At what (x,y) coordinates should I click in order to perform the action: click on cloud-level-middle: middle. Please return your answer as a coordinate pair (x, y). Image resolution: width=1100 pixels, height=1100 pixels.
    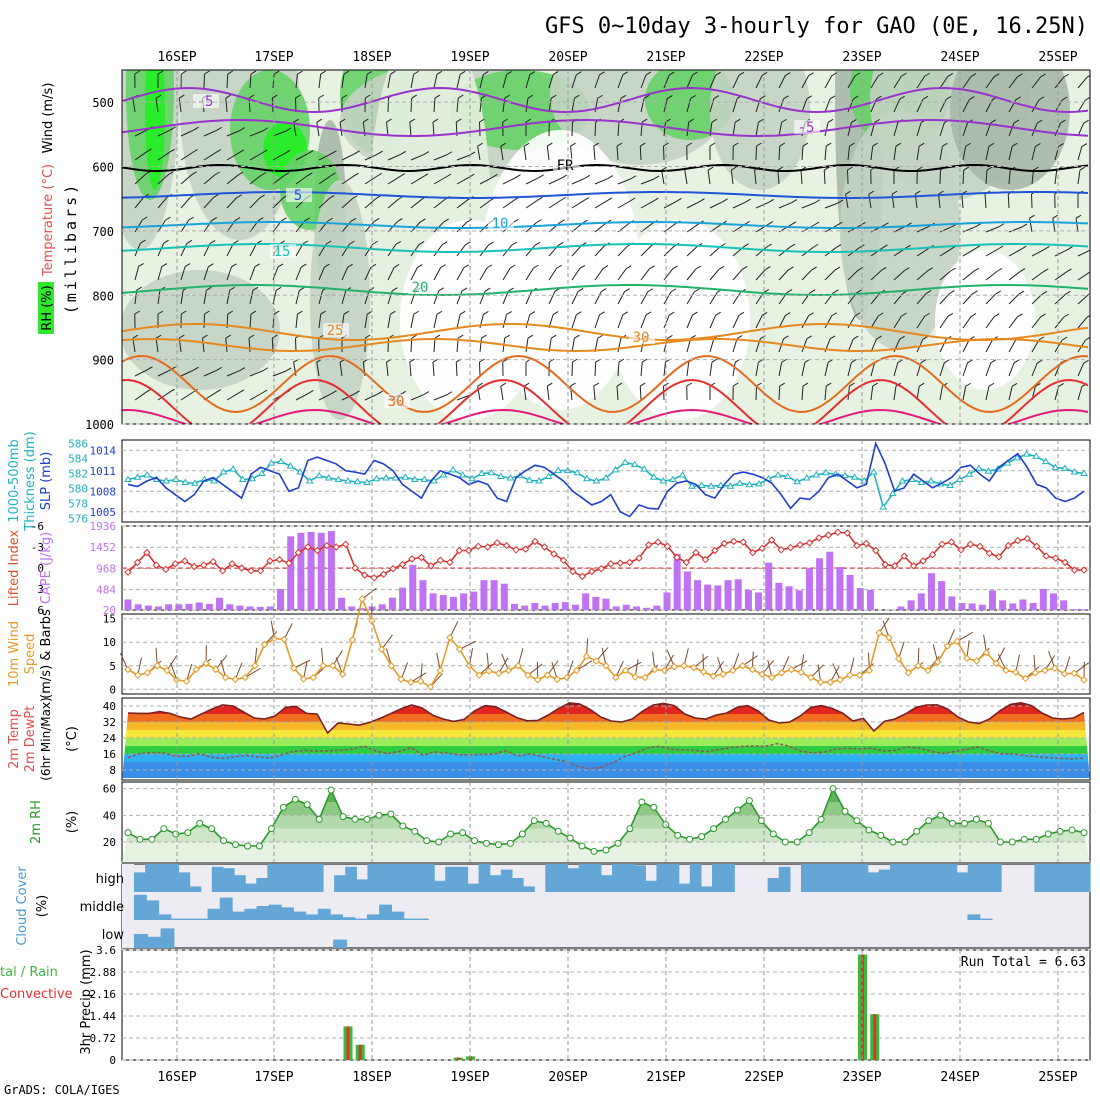
    Looking at the image, I should click on (102, 907).